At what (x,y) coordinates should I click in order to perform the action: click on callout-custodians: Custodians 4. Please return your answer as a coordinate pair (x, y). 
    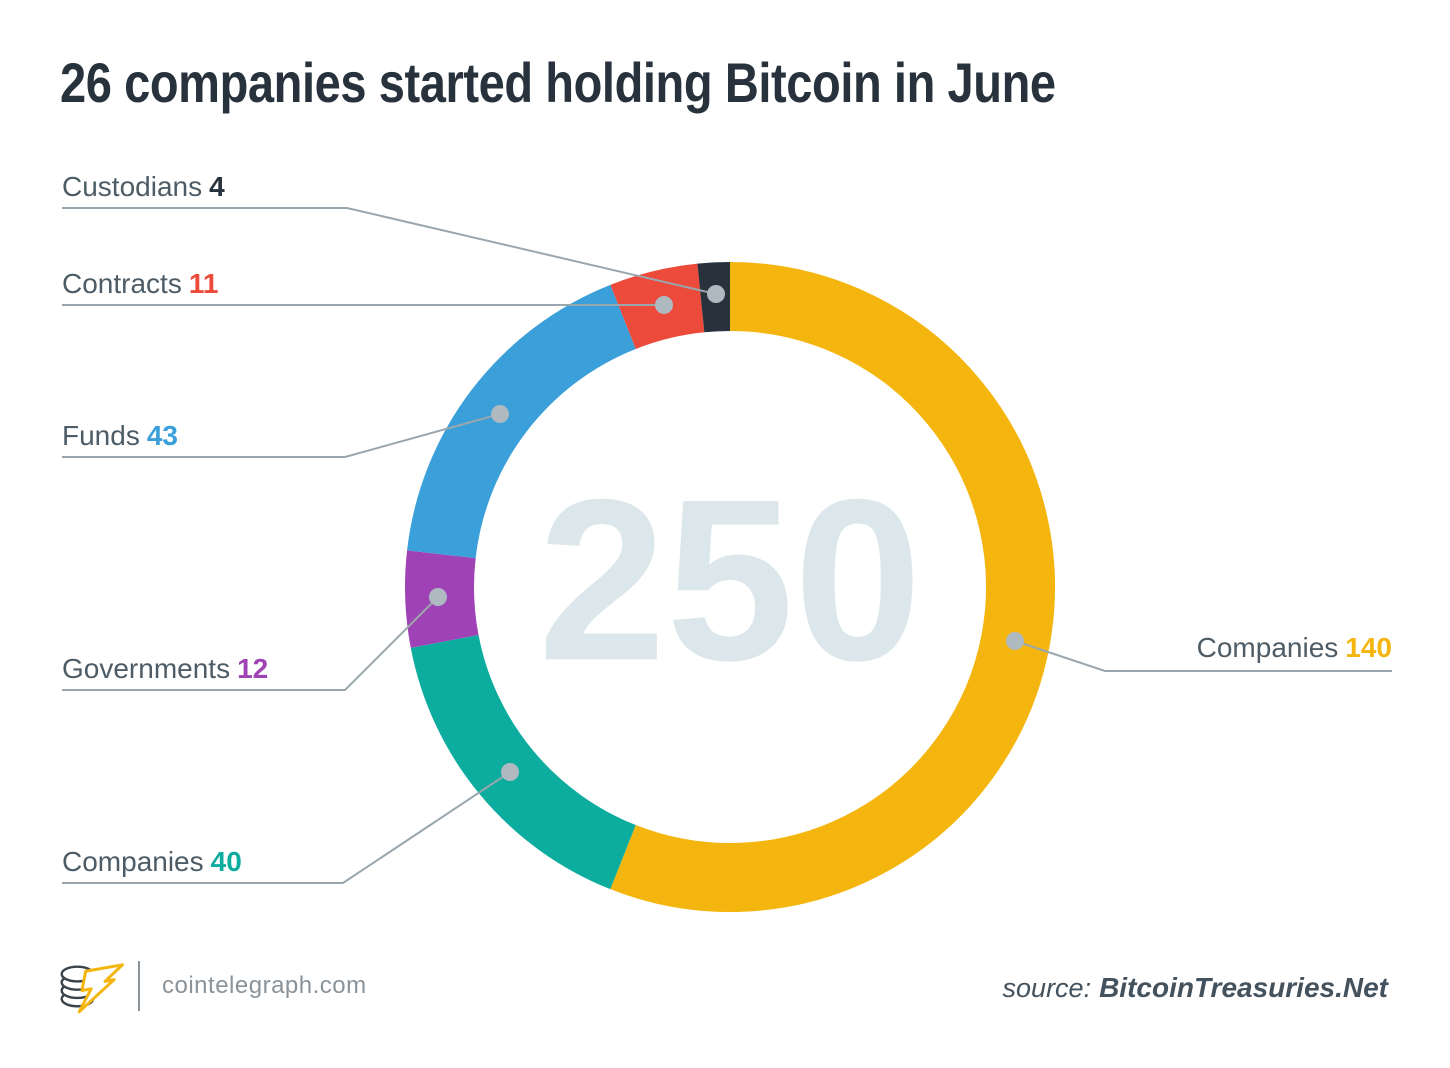
    Looking at the image, I should click on (143, 187).